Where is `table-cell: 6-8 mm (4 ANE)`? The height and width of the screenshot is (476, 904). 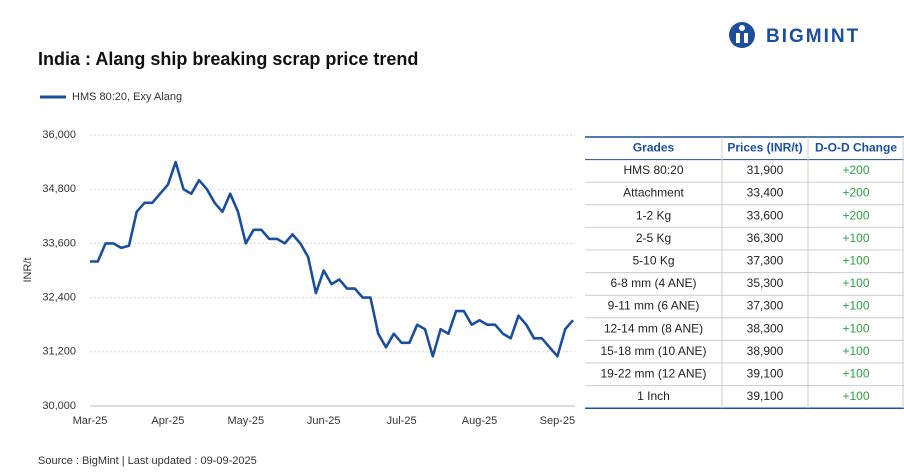
table-cell: 6-8 mm (4 ANE) is located at coordinates (653, 283).